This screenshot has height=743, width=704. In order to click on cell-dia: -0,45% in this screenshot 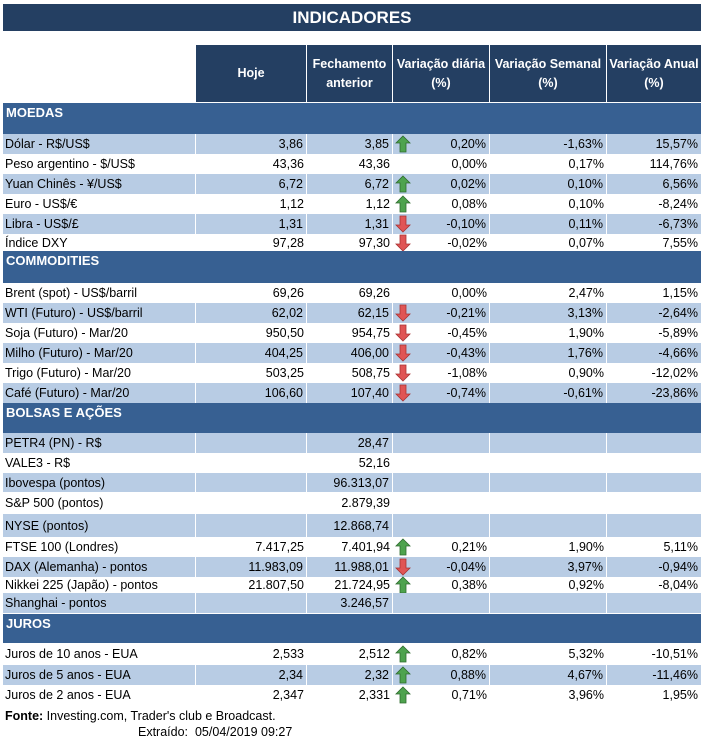, I will do `click(467, 333)`.